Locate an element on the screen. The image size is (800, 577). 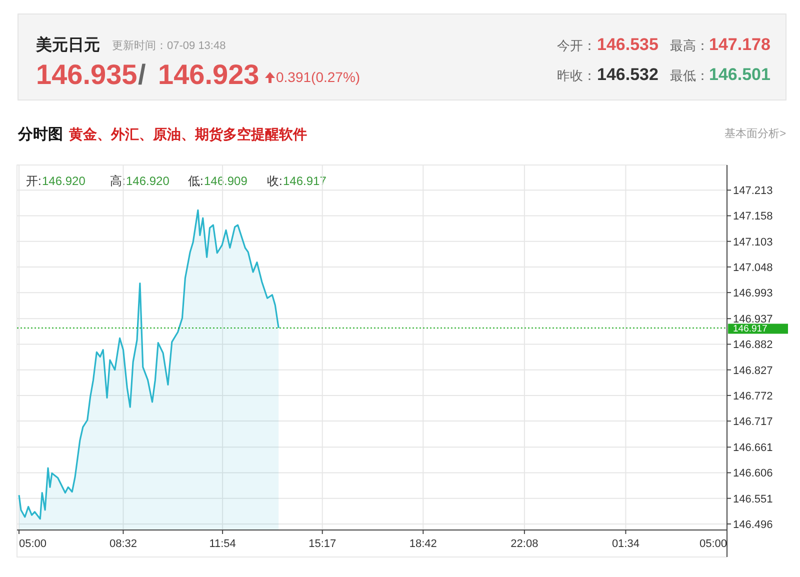
ytick: 146.772 is located at coordinates (753, 396).